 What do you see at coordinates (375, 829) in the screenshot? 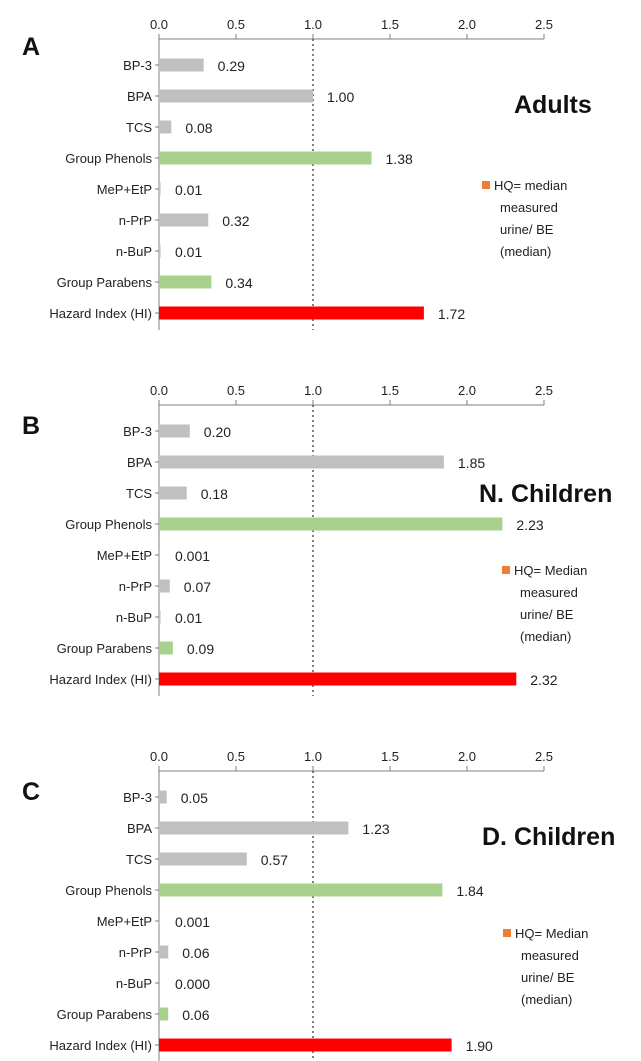
I see `data-label: 1.23` at bounding box center [375, 829].